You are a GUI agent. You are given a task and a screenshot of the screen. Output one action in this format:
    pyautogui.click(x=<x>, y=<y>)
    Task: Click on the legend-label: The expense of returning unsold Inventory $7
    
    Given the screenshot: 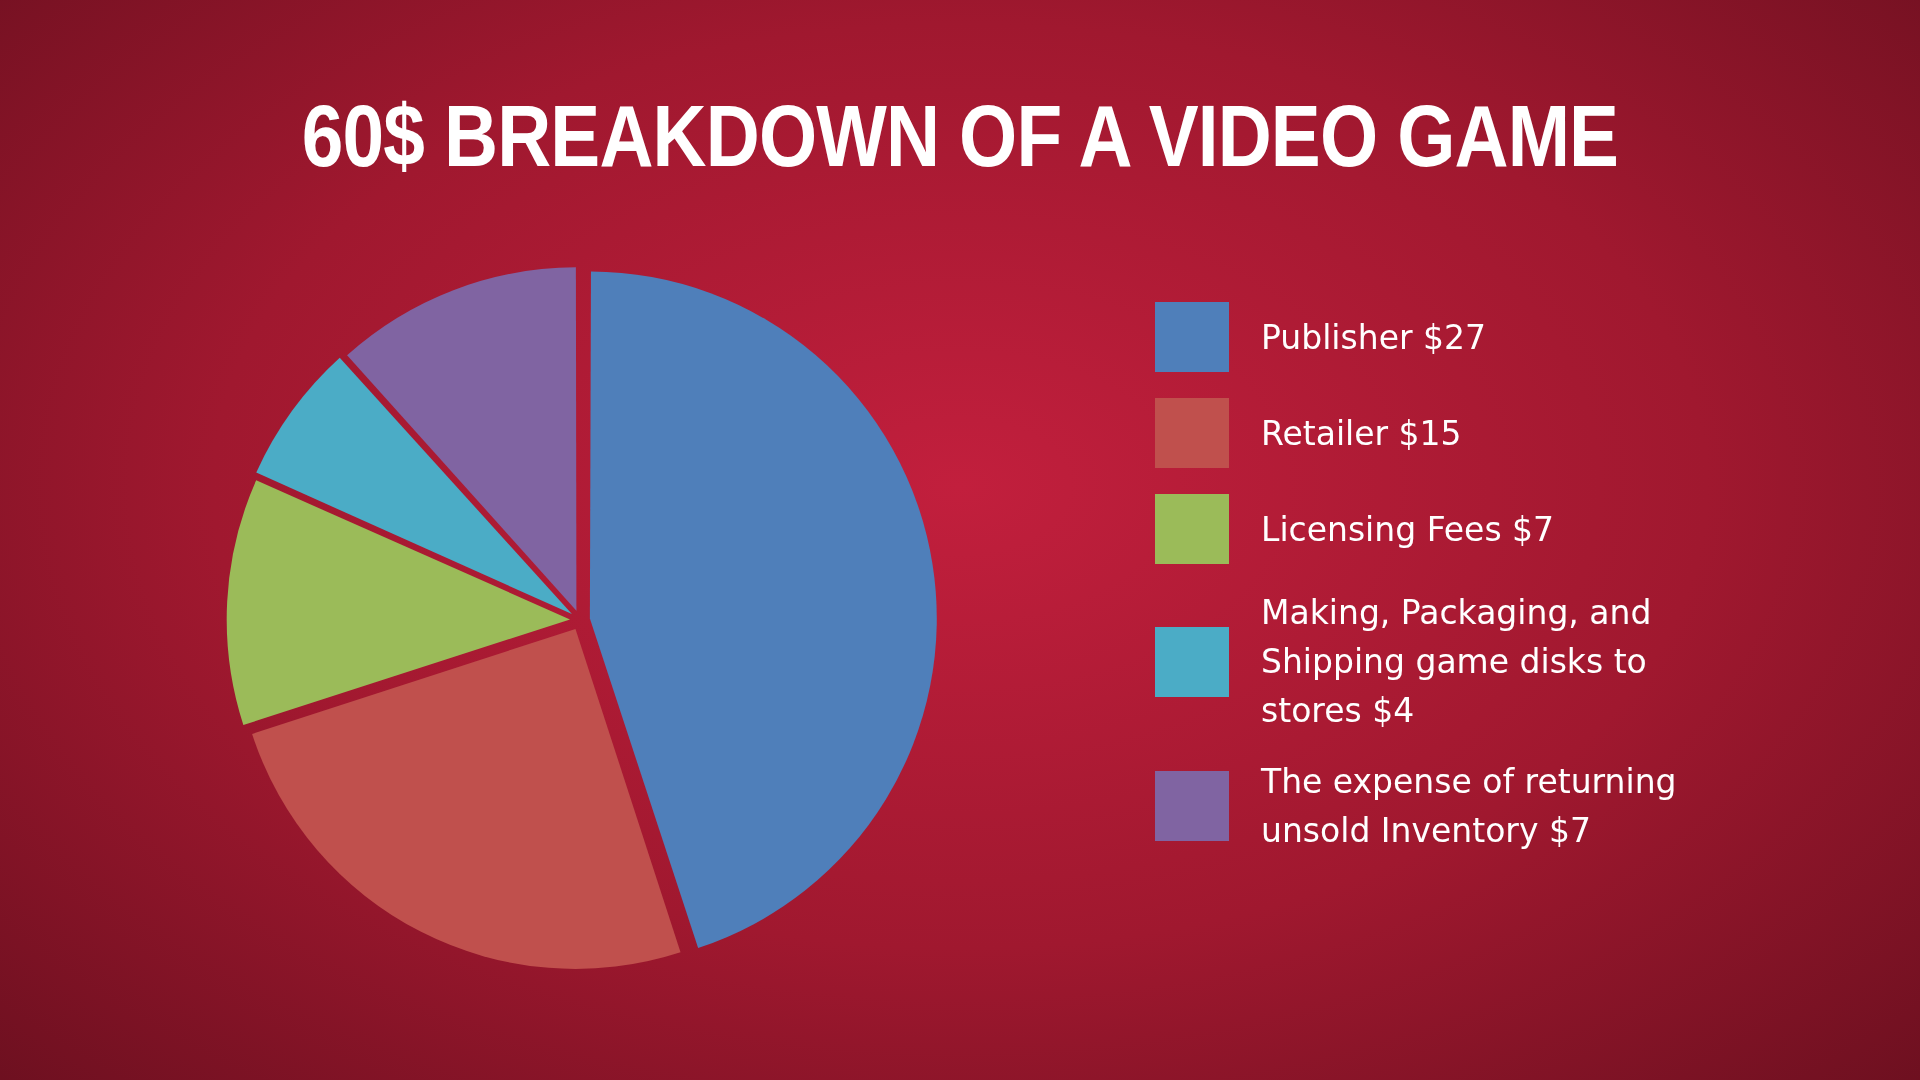 What is the action you would take?
    pyautogui.click(x=1469, y=806)
    